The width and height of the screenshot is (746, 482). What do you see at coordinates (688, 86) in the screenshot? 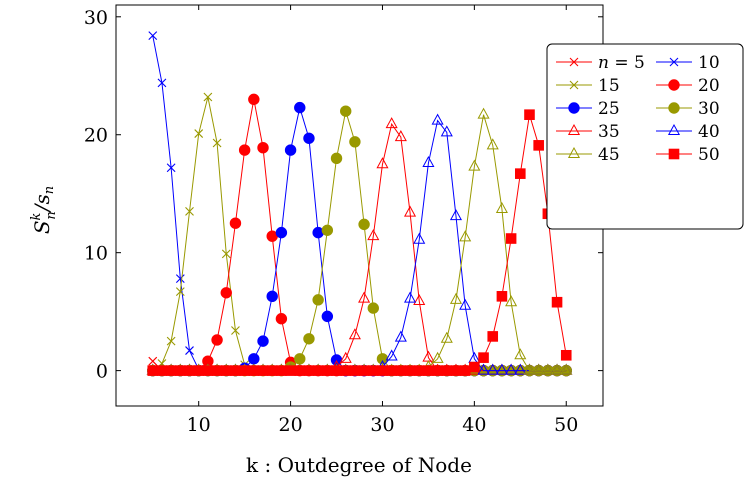
I see `legend-entry: 20` at bounding box center [688, 86].